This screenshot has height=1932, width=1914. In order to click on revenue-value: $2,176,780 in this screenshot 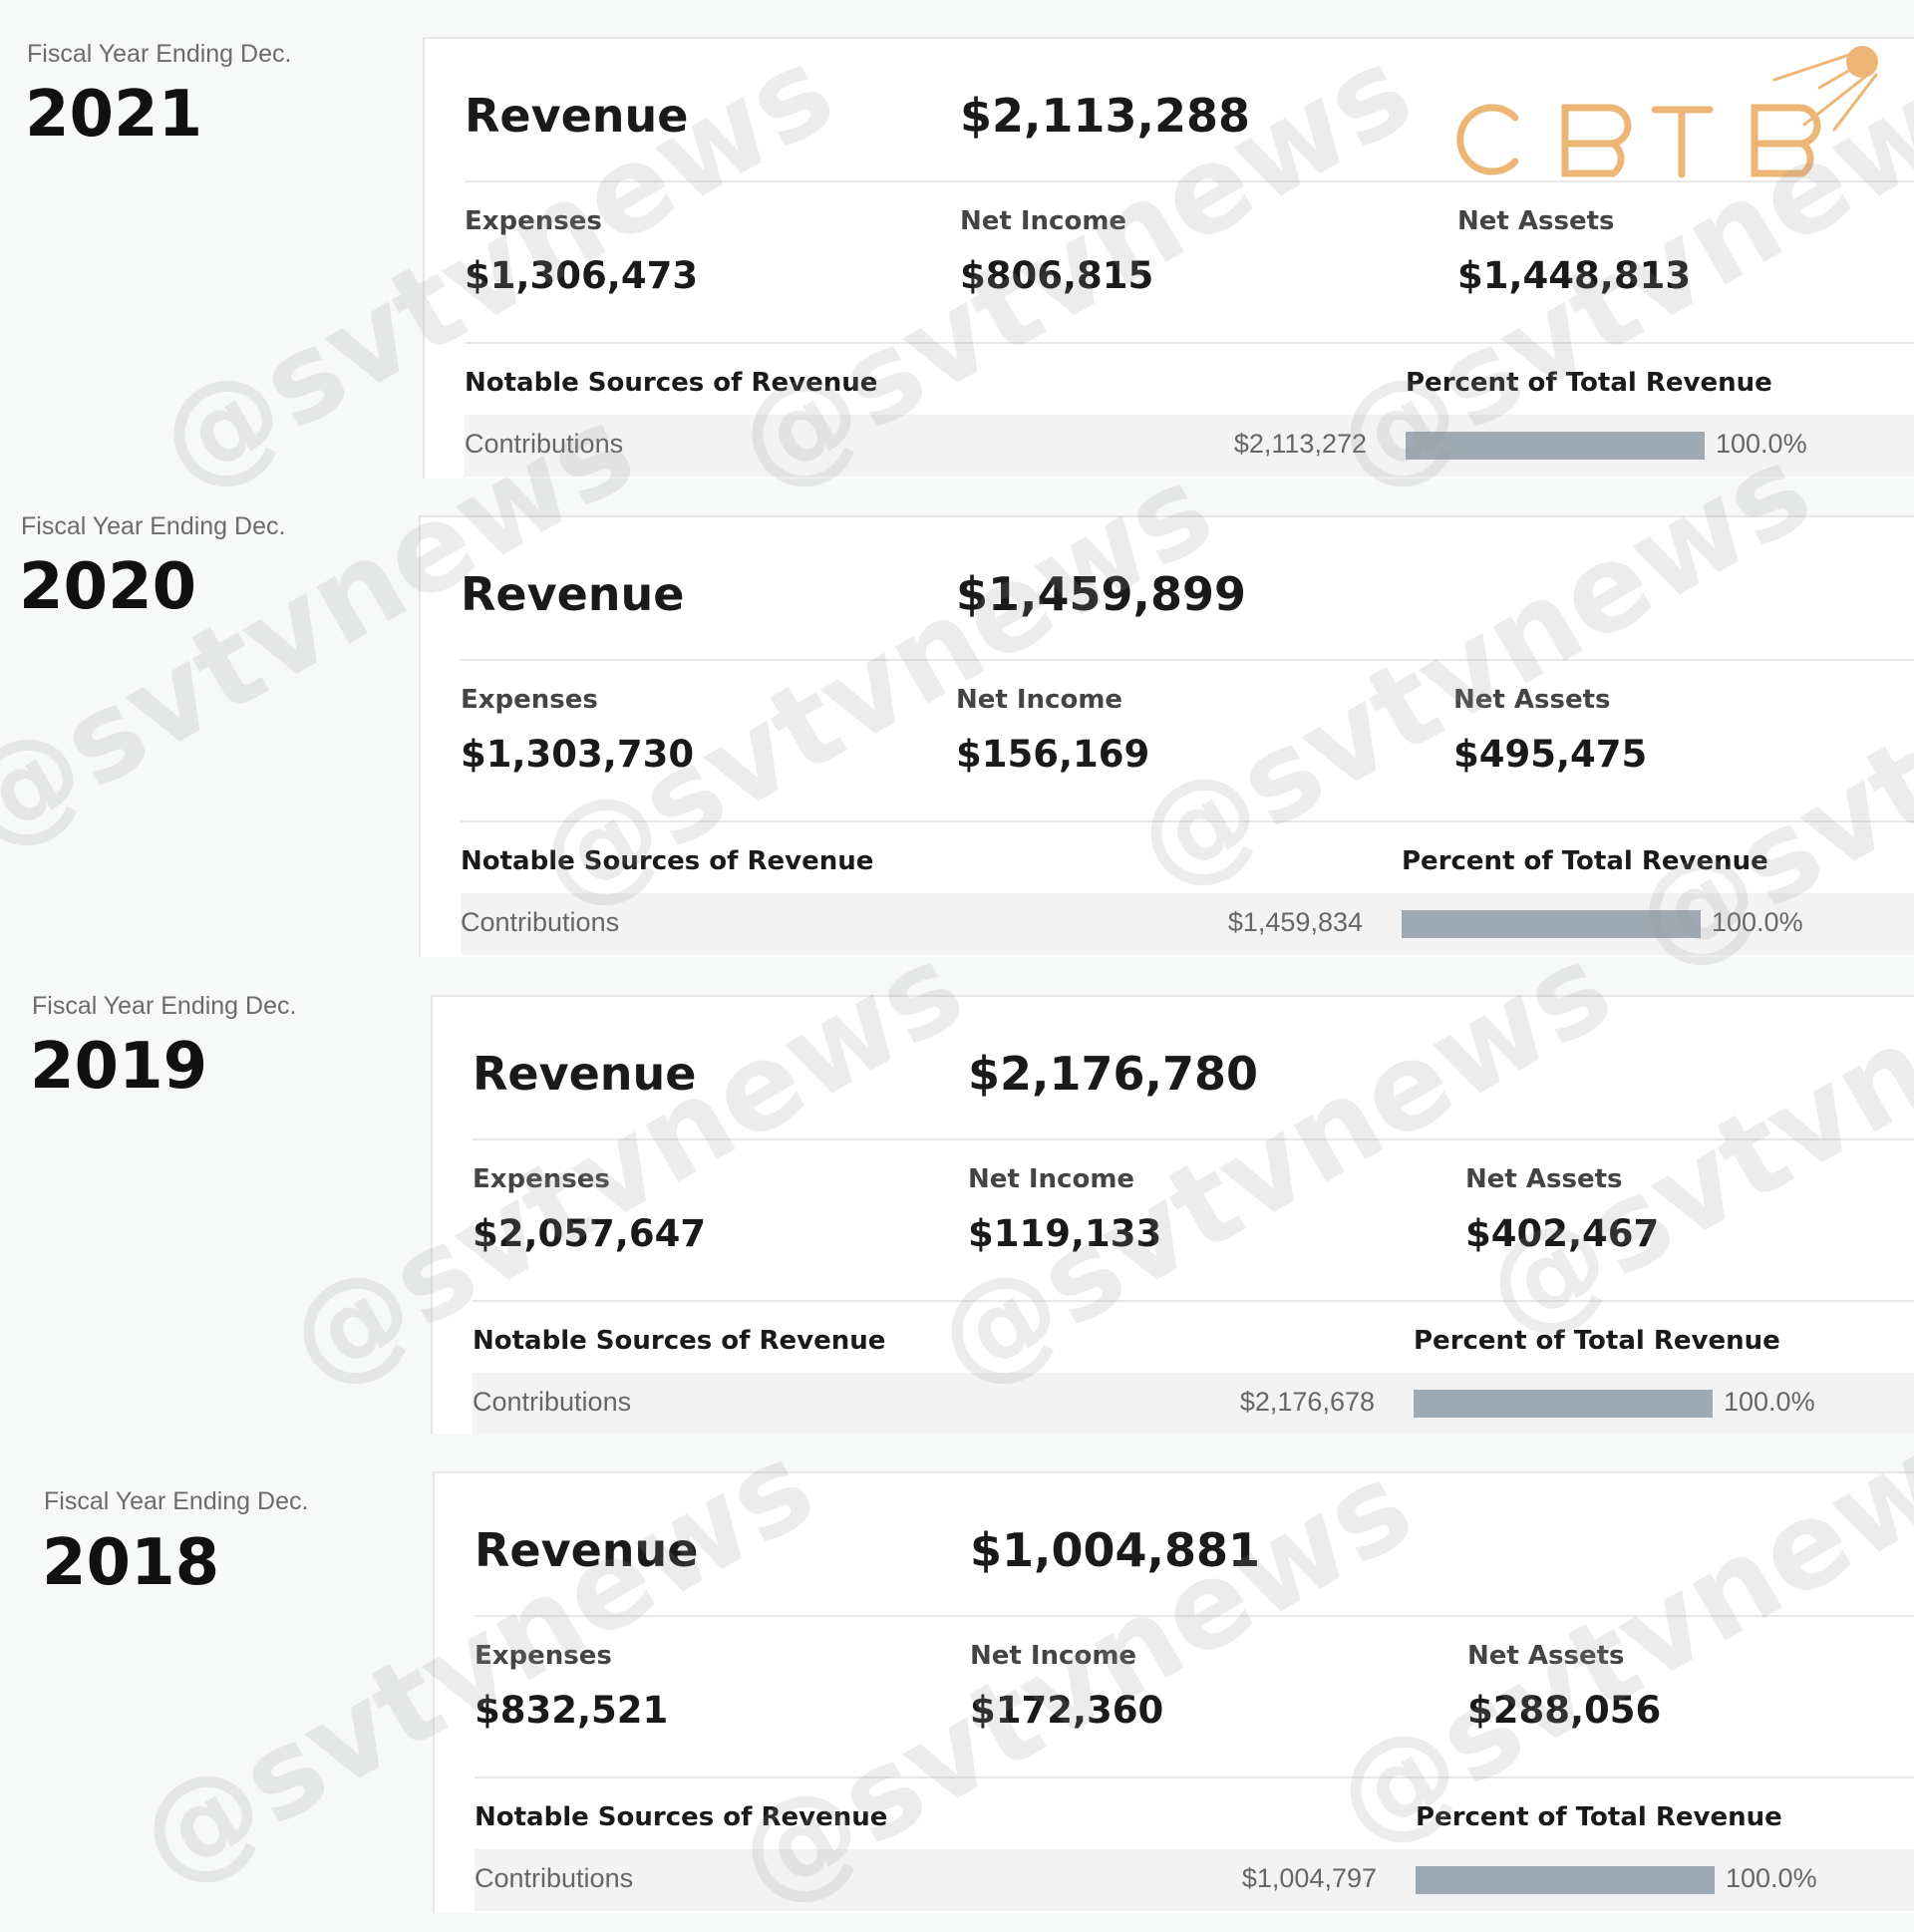, I will do `click(1113, 1074)`.